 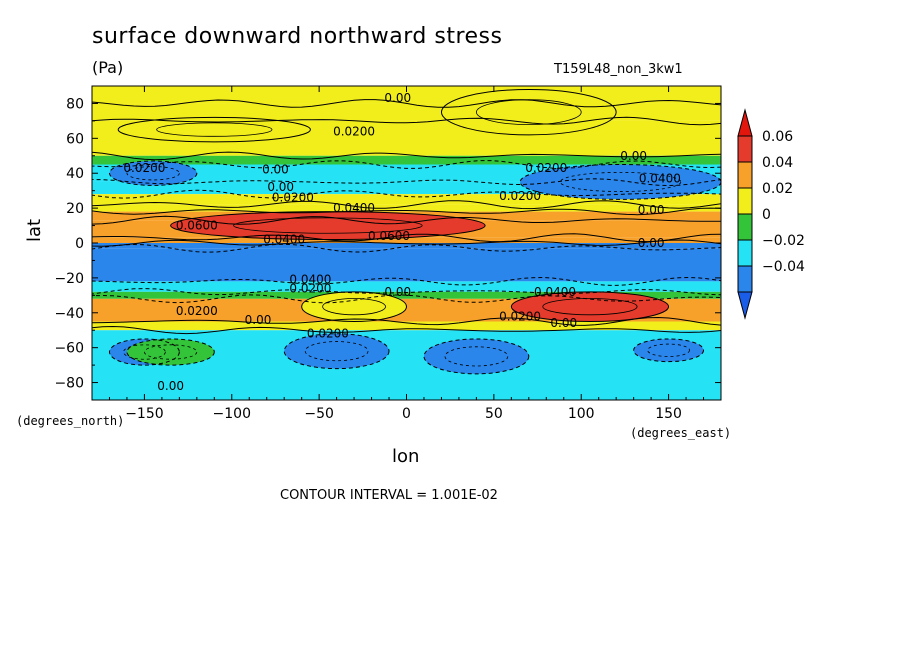 What do you see at coordinates (681, 433) in the screenshot?
I see `x-unit-label: (degrees_east)` at bounding box center [681, 433].